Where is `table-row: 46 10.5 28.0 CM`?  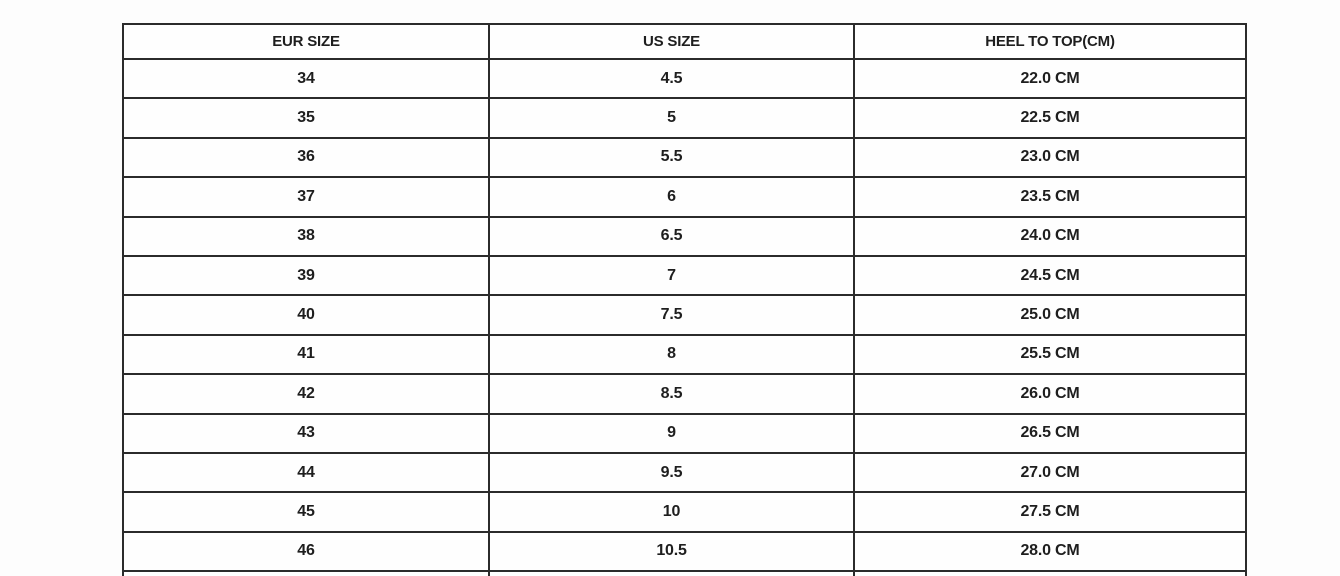 table-row: 46 10.5 28.0 CM is located at coordinates (684, 551).